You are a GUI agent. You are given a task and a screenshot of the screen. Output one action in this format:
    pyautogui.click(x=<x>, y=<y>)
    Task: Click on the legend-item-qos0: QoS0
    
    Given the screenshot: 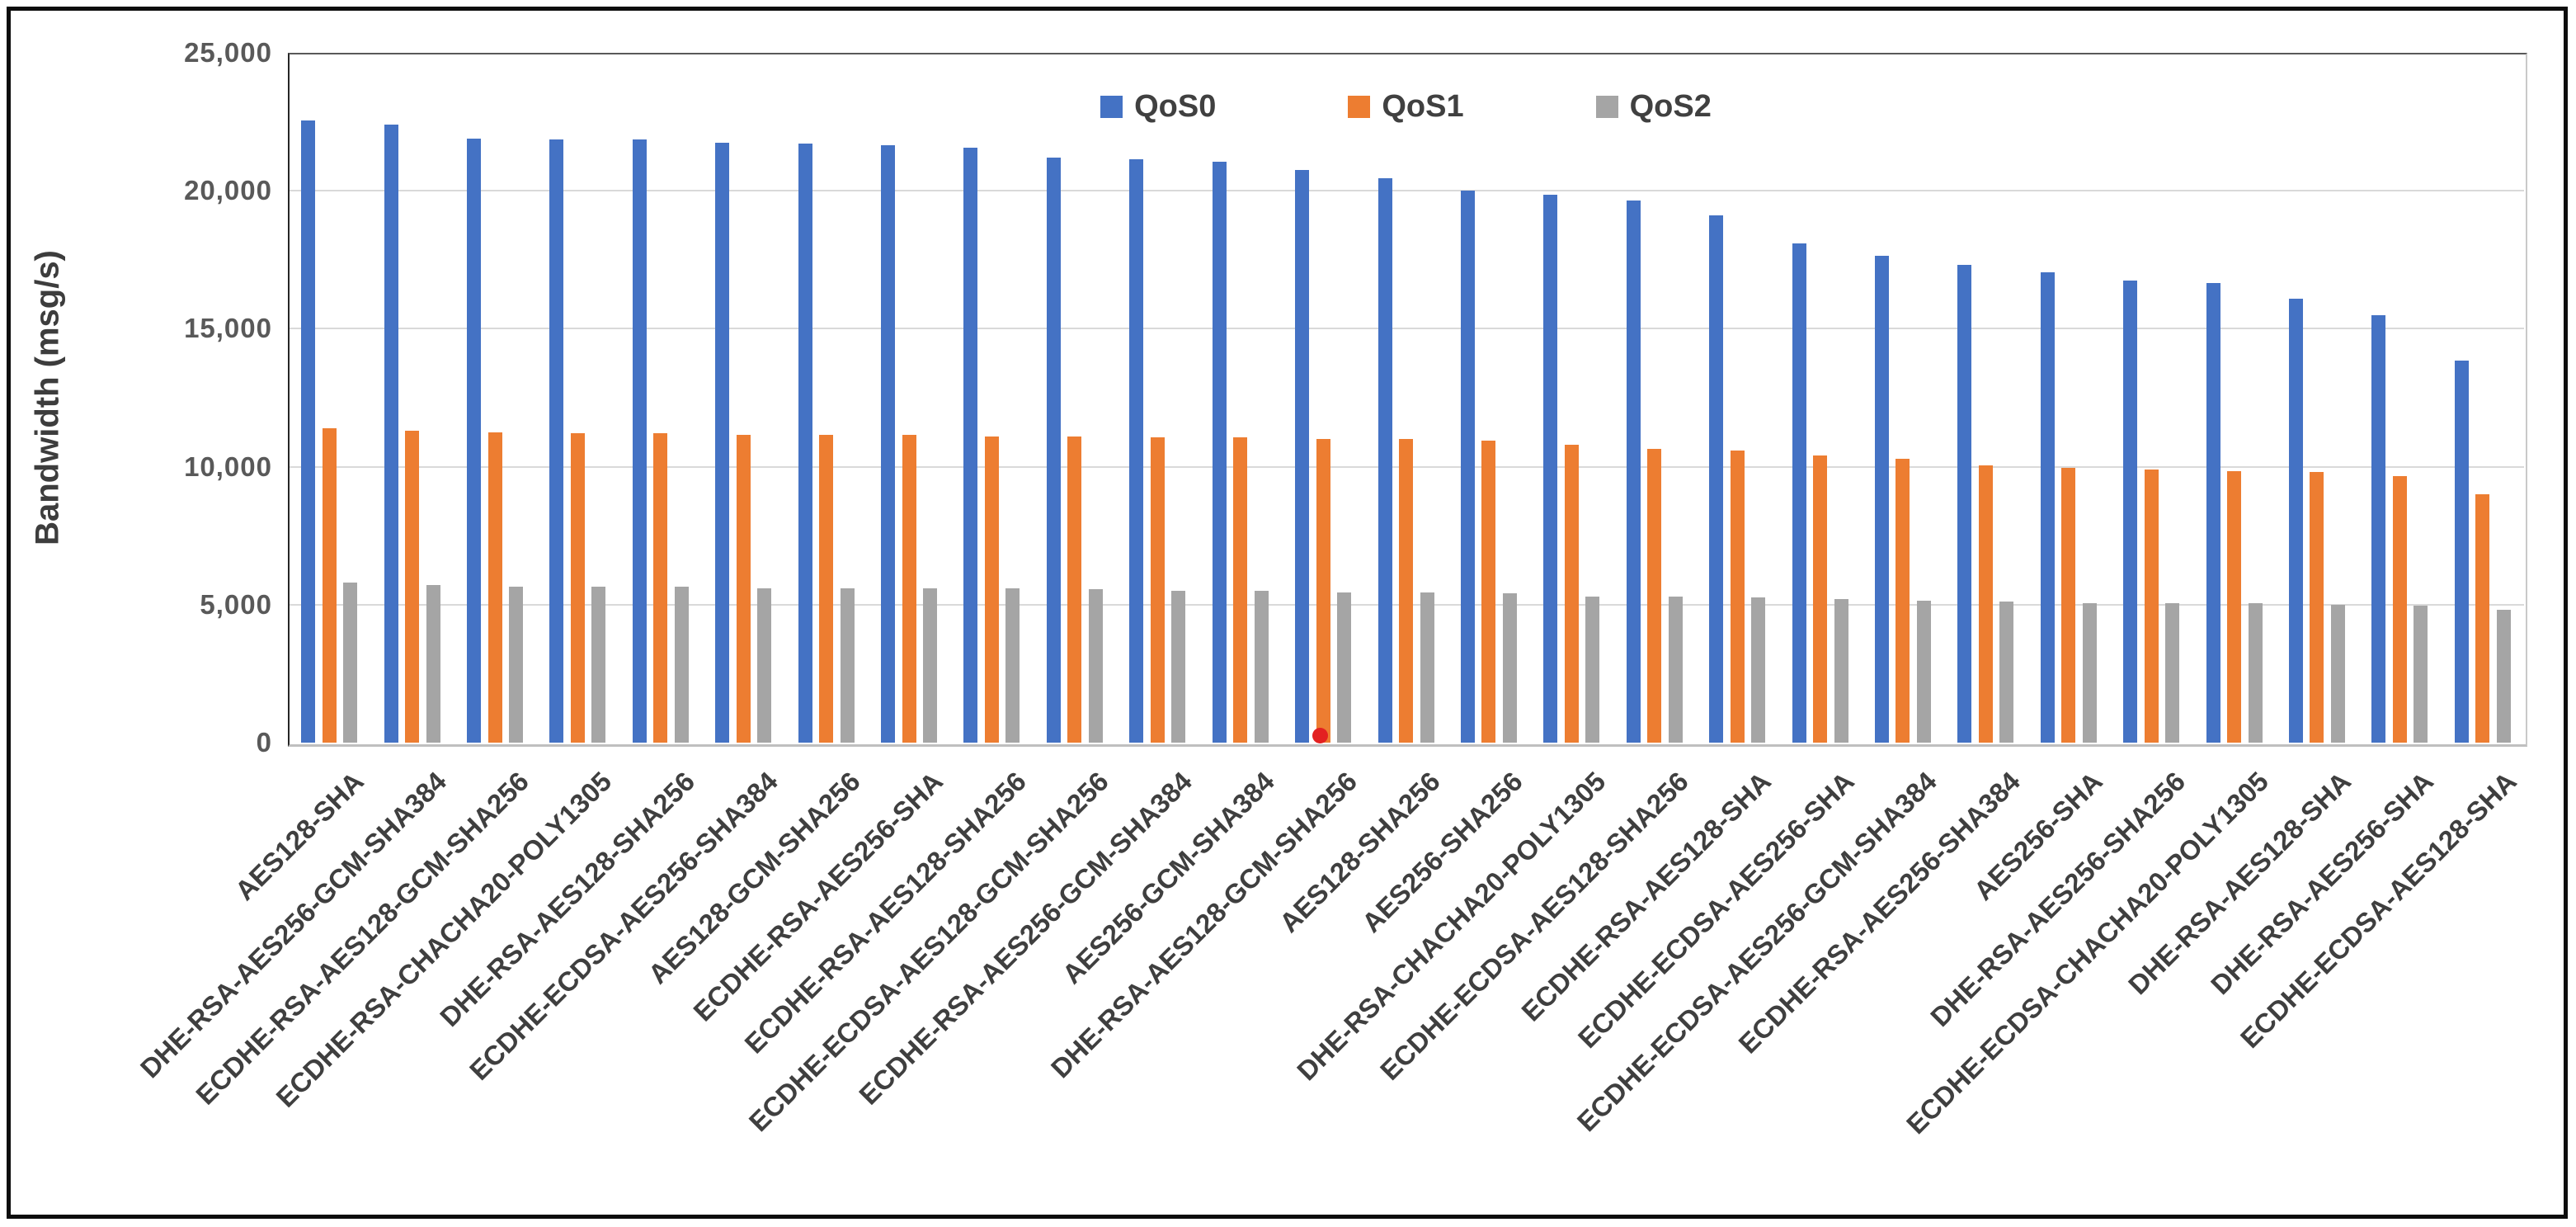 What is the action you would take?
    pyautogui.click(x=1158, y=107)
    